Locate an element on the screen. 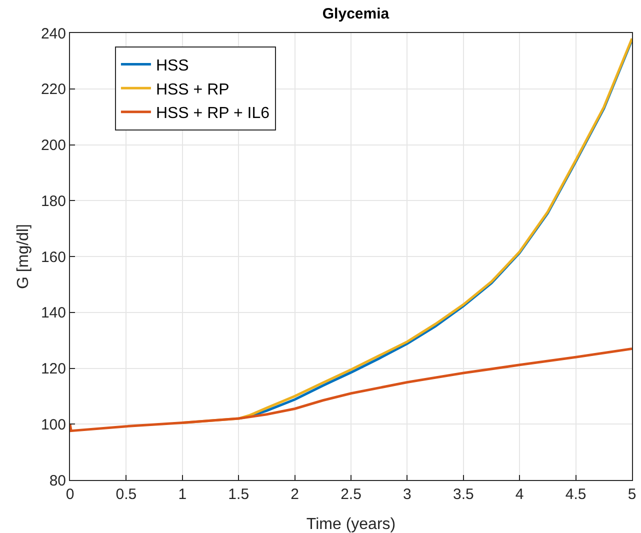 The image size is (641, 533). x-tick-label: 1 is located at coordinates (182, 494).